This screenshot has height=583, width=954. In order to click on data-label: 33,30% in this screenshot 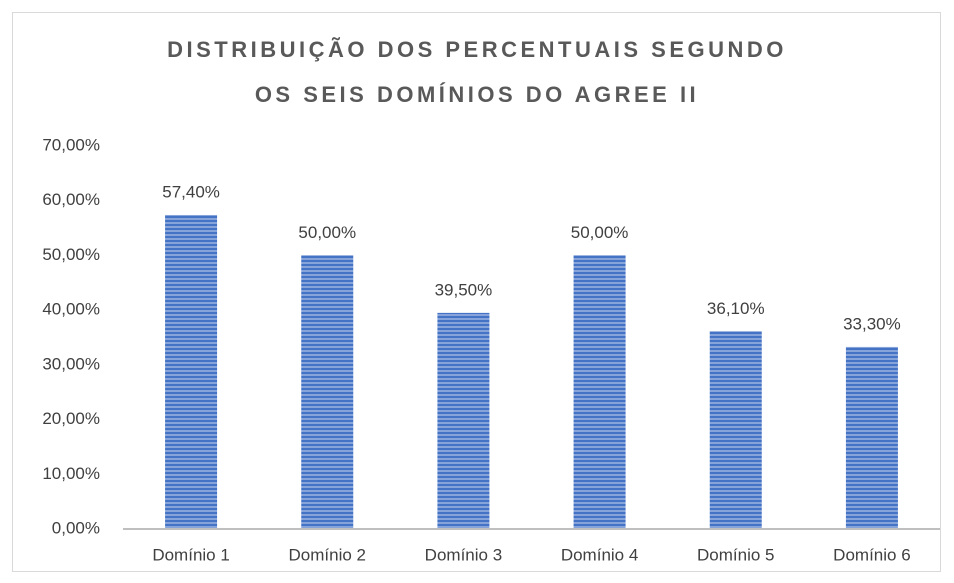, I will do `click(872, 323)`.